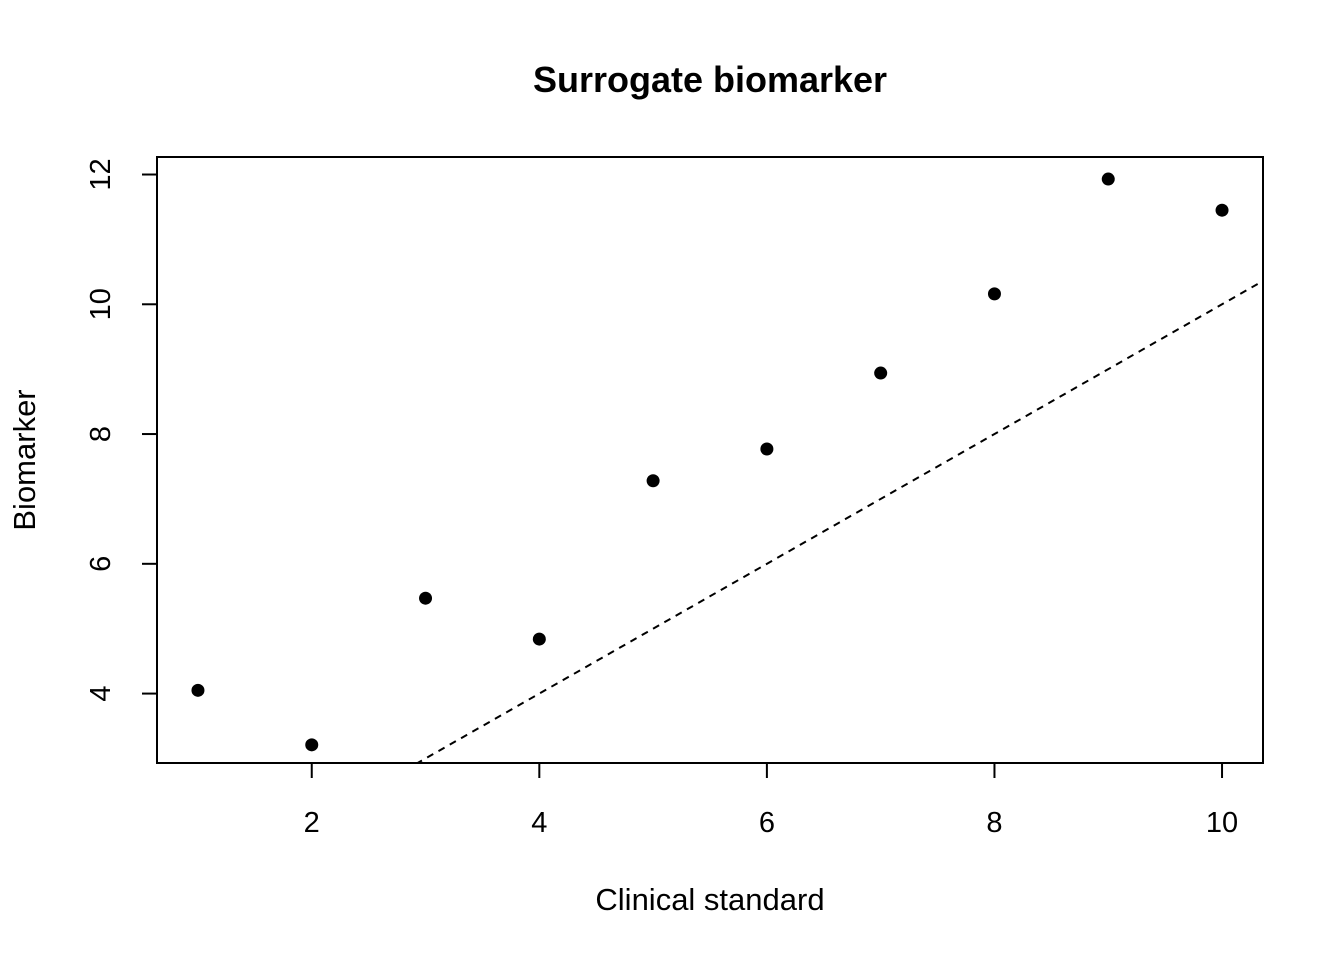 The height and width of the screenshot is (960, 1344). I want to click on y-axis: 4 6 8 10 12, so click(121, 430).